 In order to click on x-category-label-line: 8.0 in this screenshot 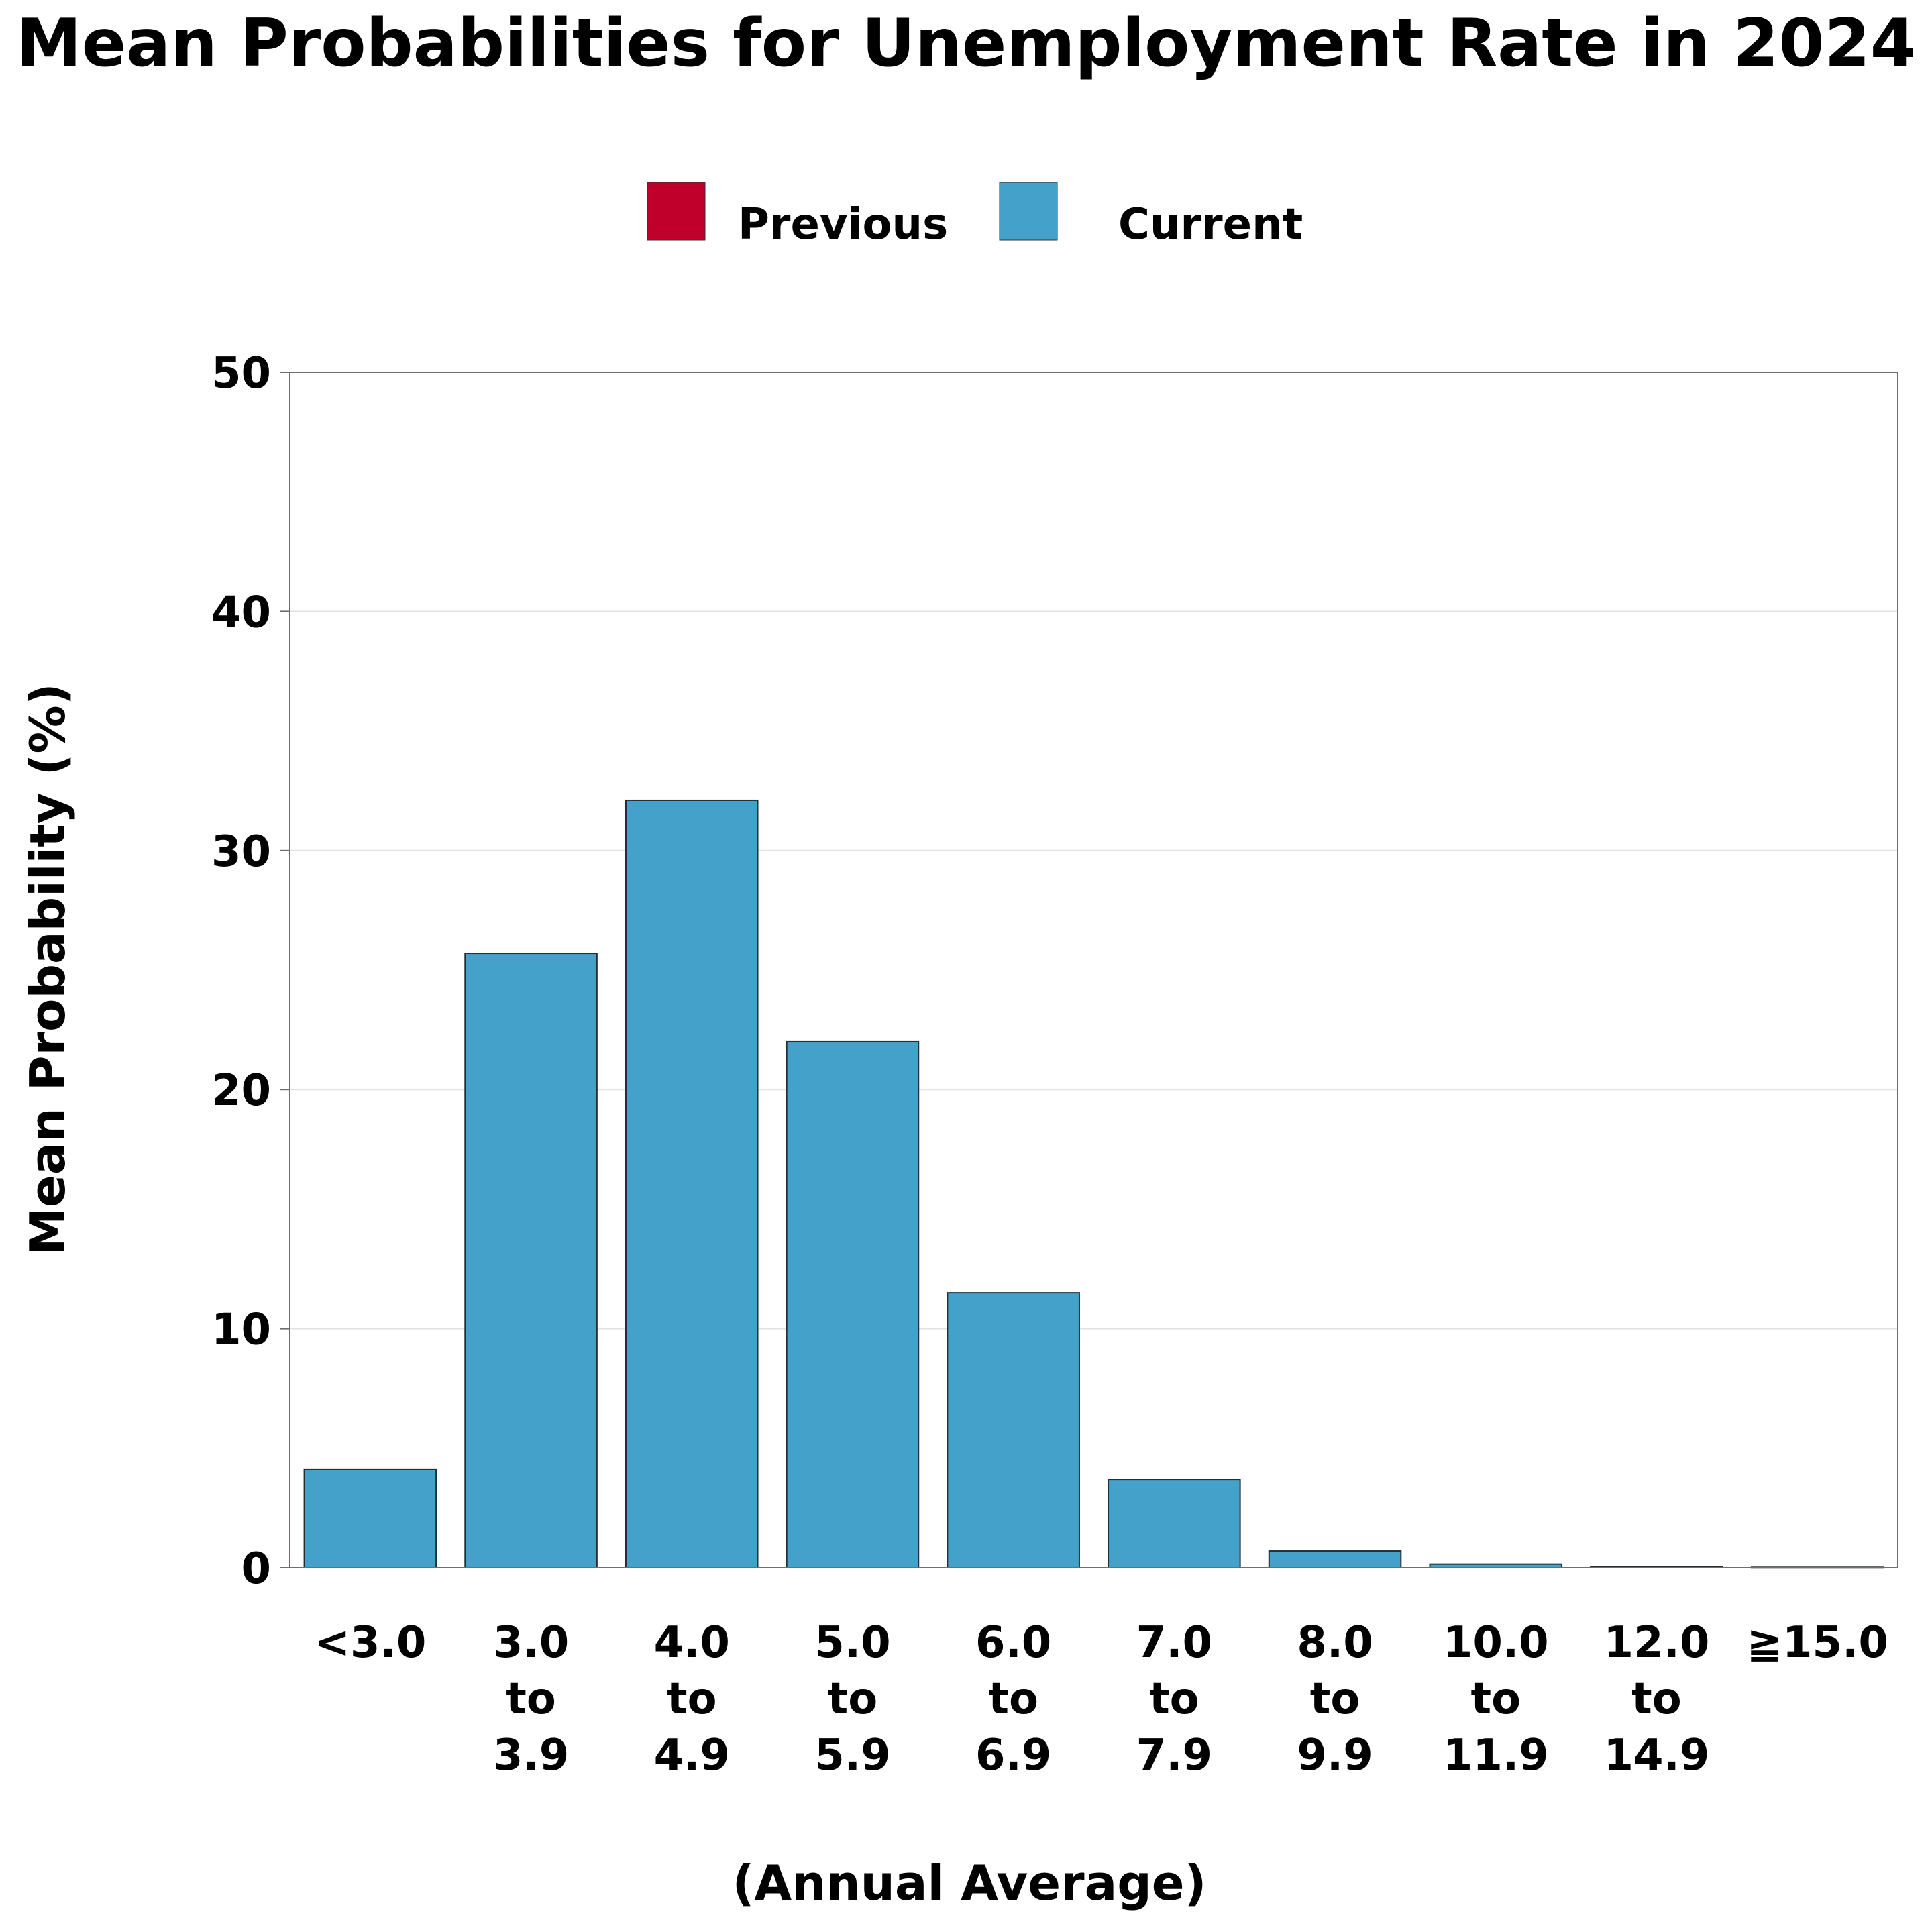, I will do `click(1335, 1643)`.